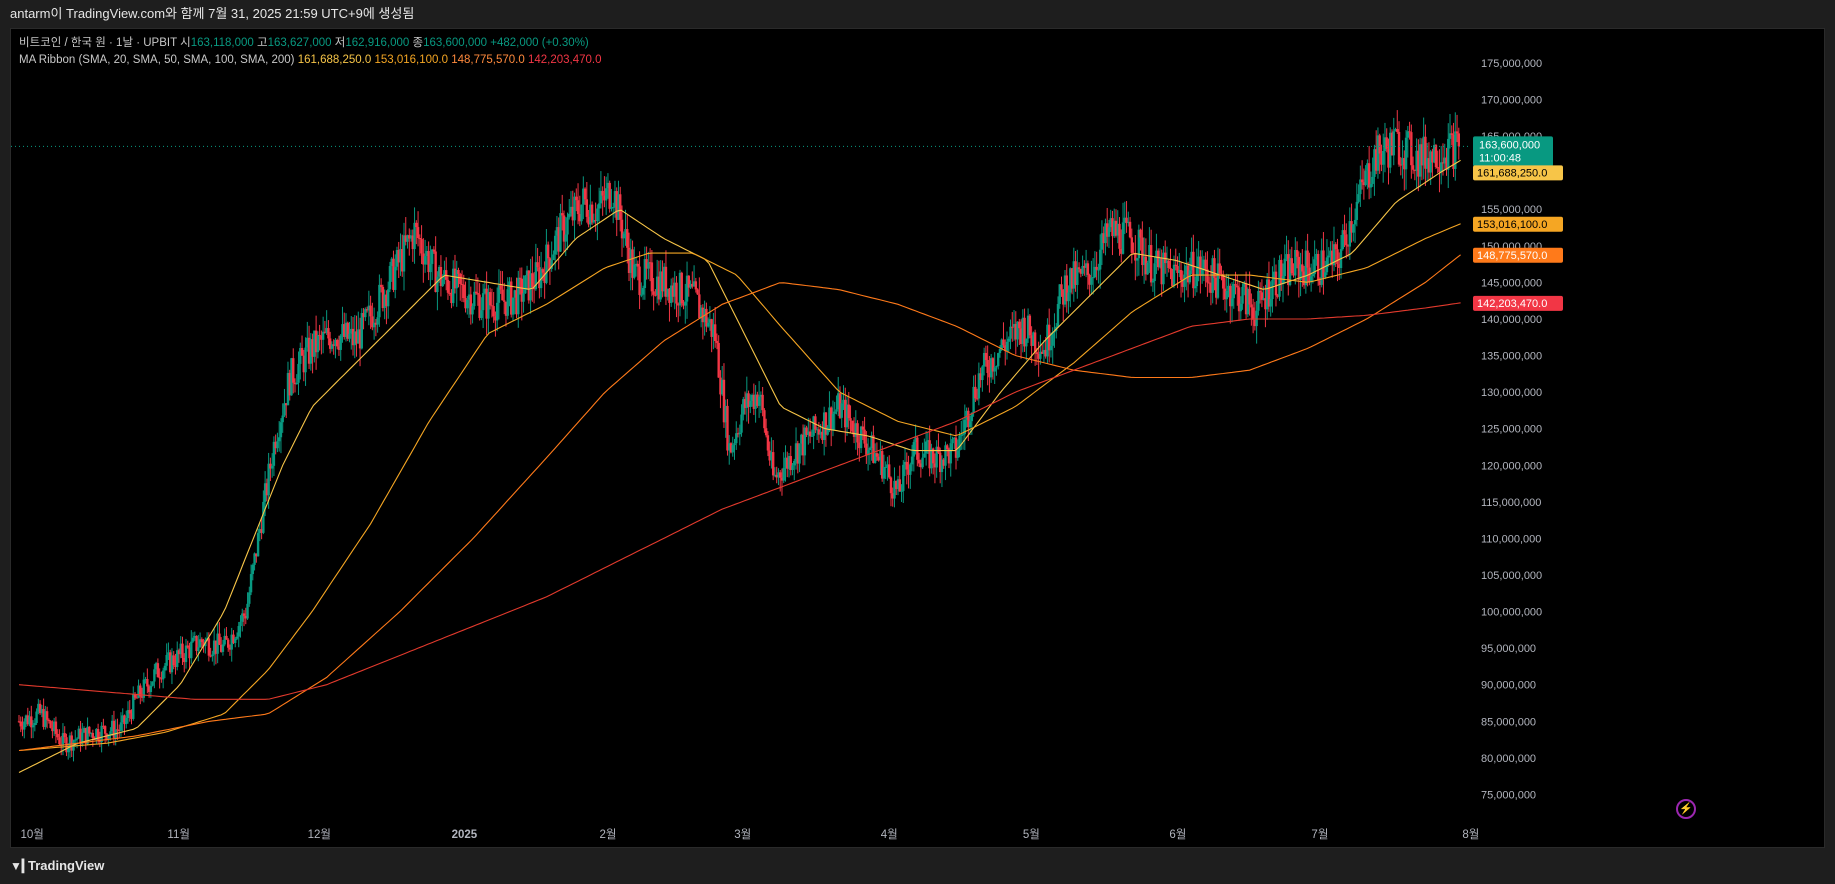 This screenshot has height=884, width=1835. What do you see at coordinates (57, 865) in the screenshot?
I see `tradingview-brand: ▼▎TradingView` at bounding box center [57, 865].